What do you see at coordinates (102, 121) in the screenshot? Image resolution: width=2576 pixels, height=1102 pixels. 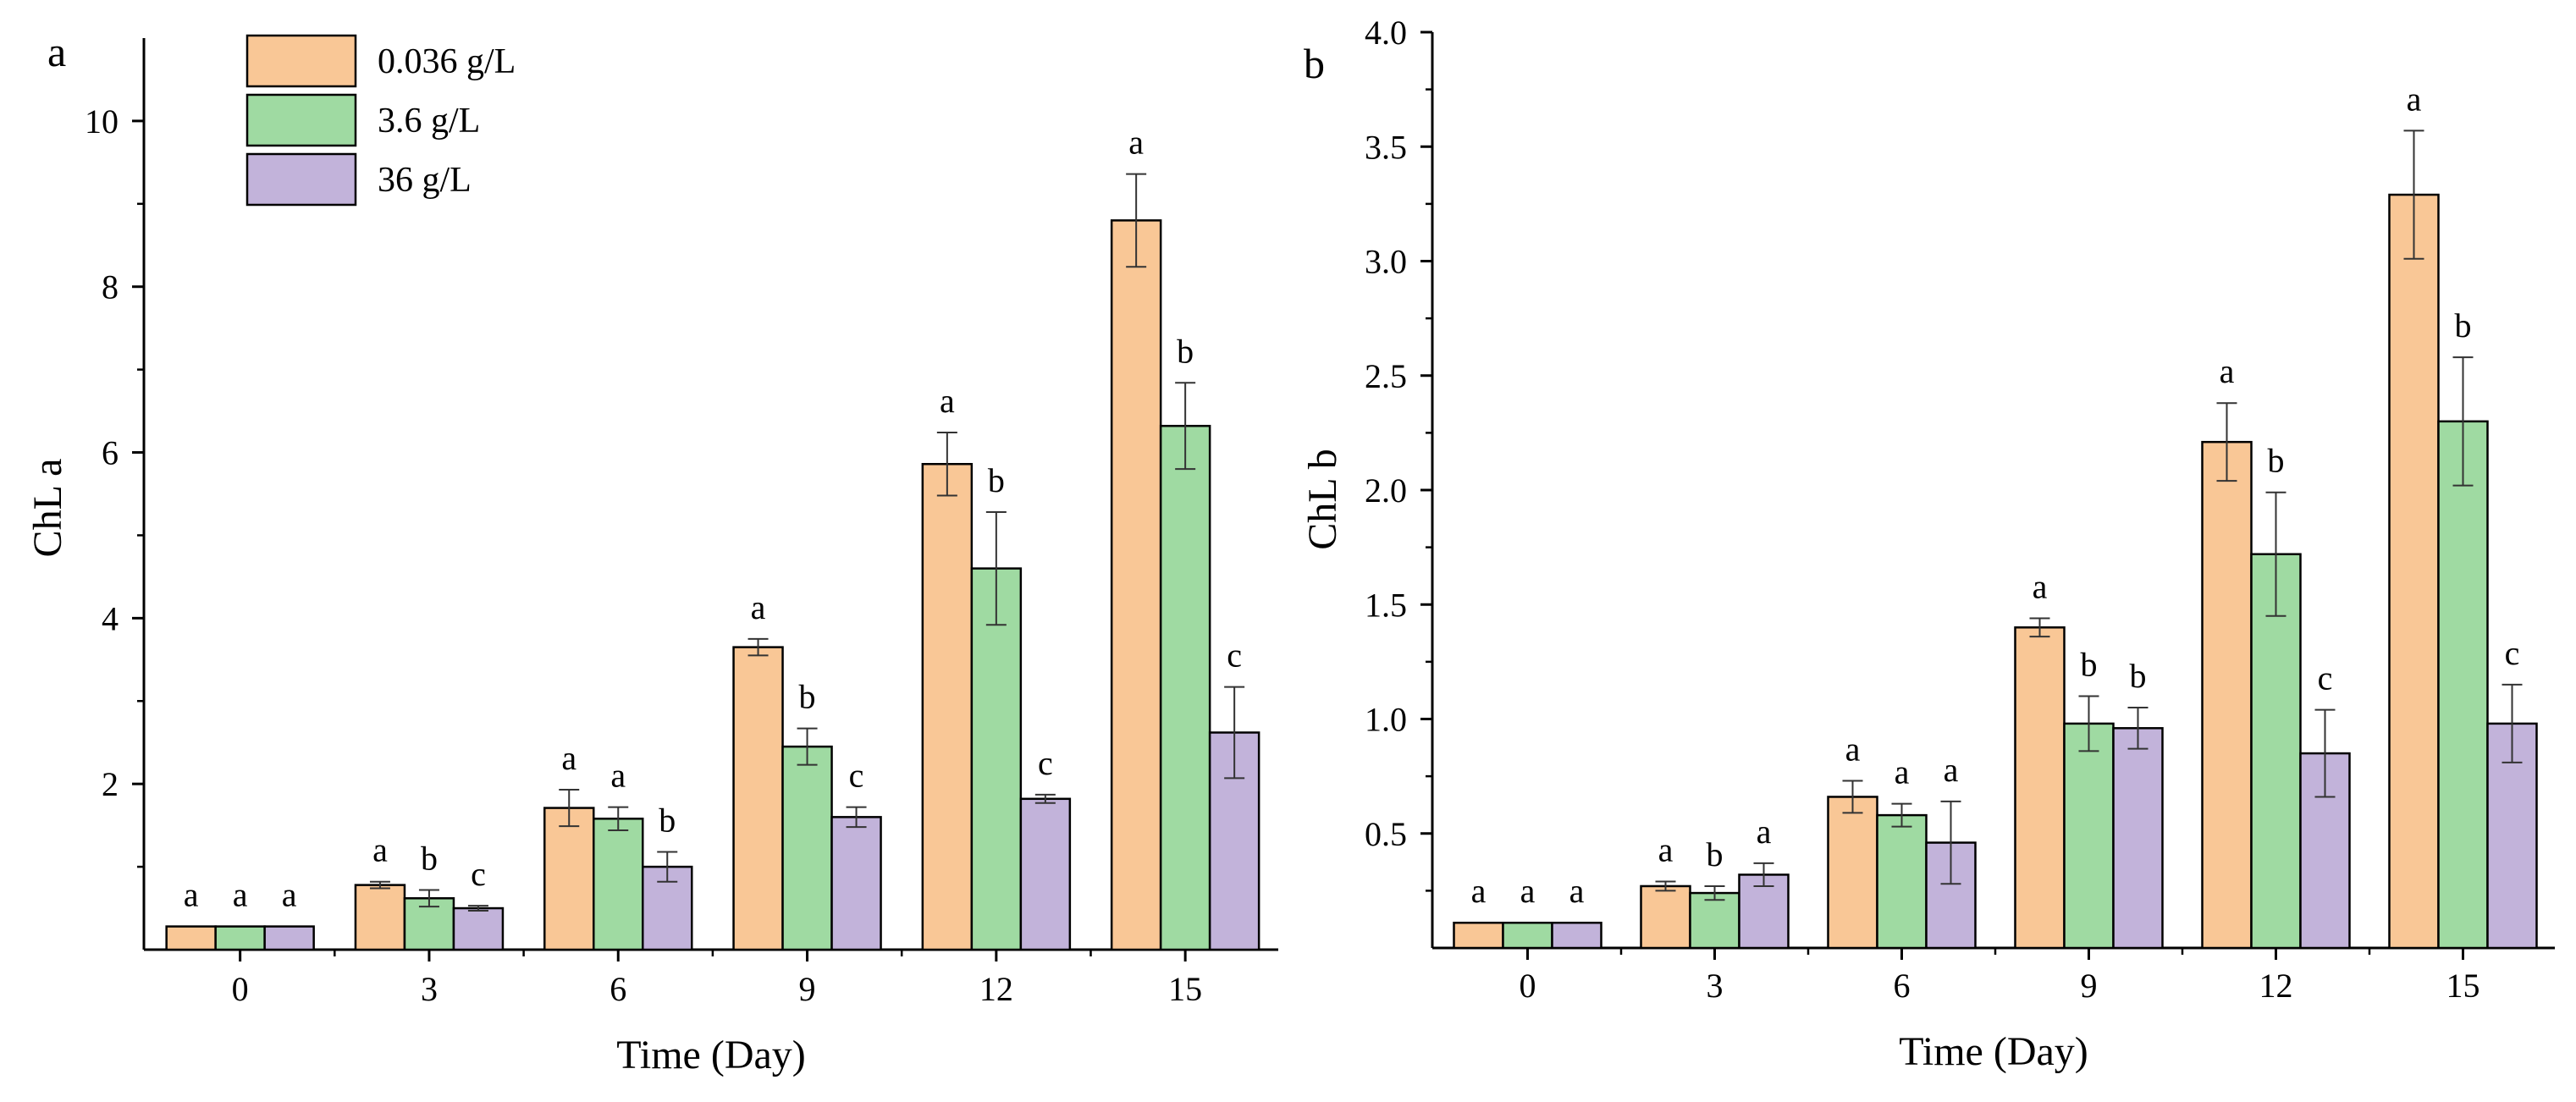 I see `y-tick-label: 10` at bounding box center [102, 121].